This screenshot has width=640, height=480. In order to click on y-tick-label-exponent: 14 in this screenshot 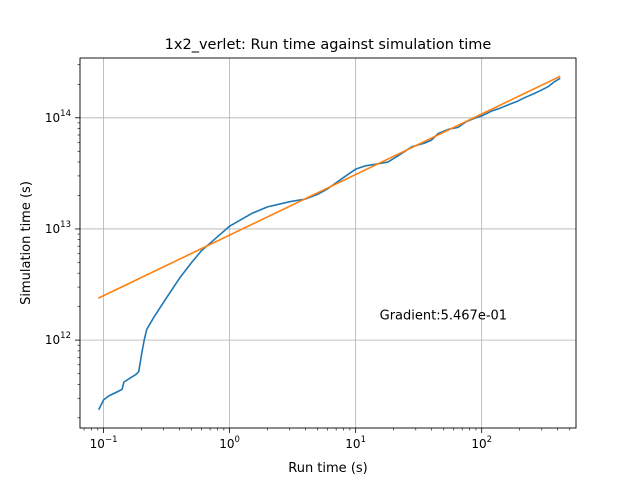, I will do `click(65, 114)`.